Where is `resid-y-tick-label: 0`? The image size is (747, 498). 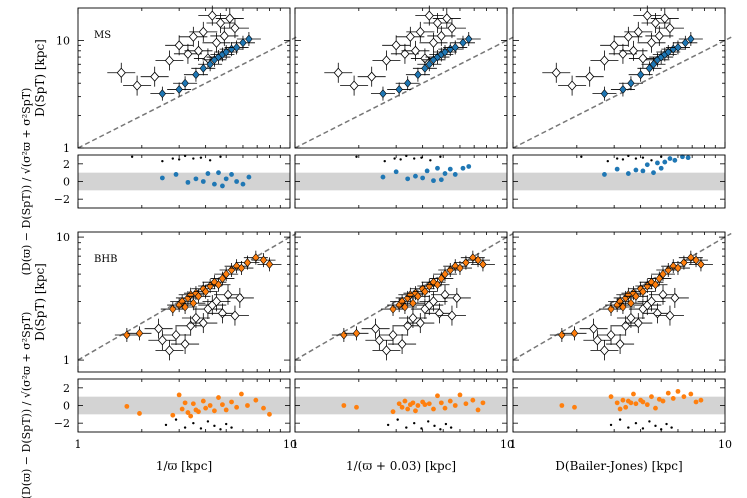 resid-y-tick-label: 0 is located at coordinates (66, 182).